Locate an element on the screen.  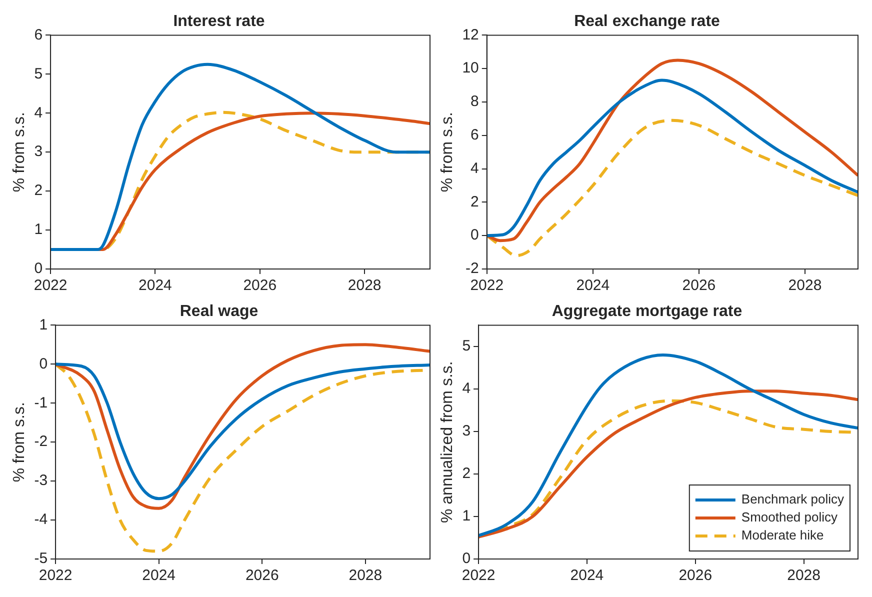
chart-title: Real wage is located at coordinates (219, 311).